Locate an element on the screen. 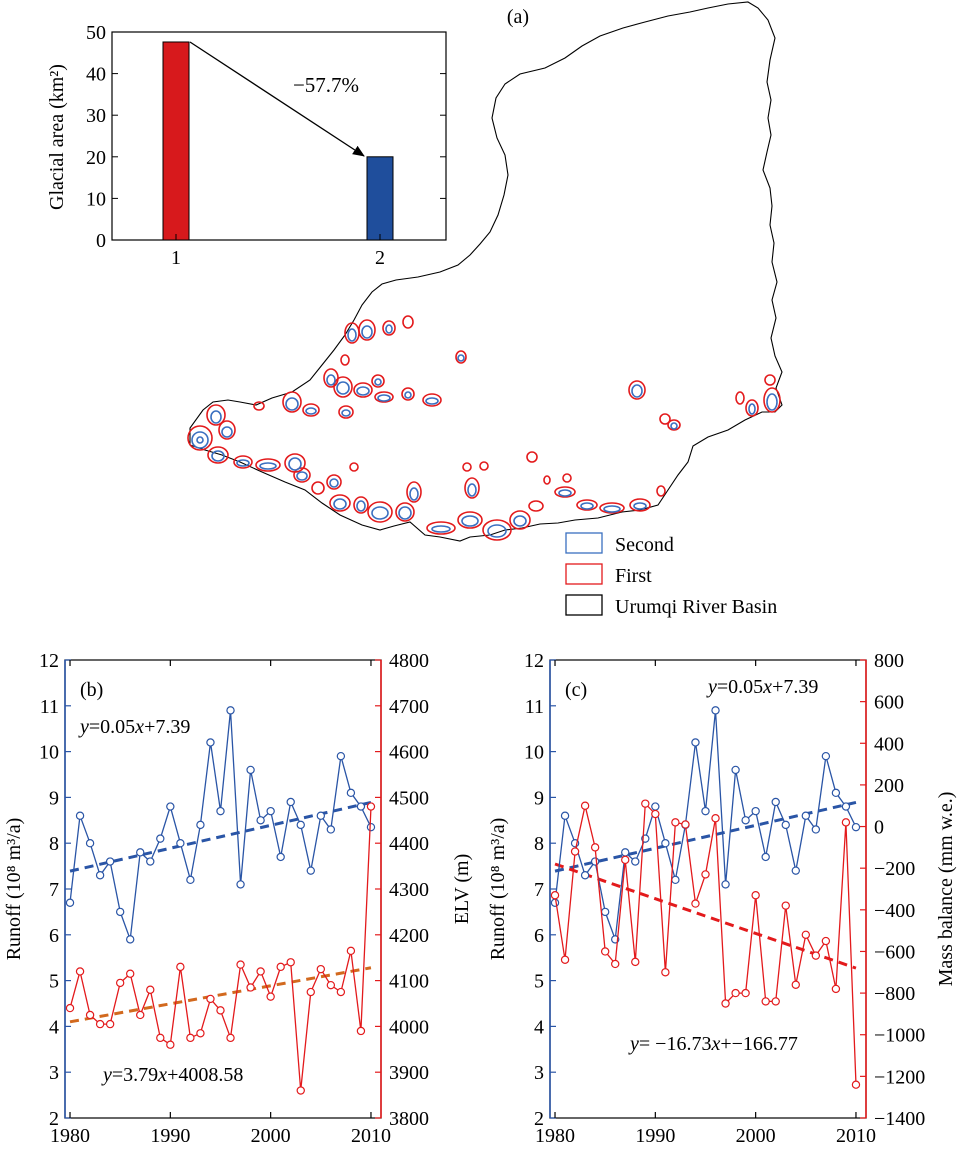  b-x-tick-label: 1990 is located at coordinates (170, 1136).